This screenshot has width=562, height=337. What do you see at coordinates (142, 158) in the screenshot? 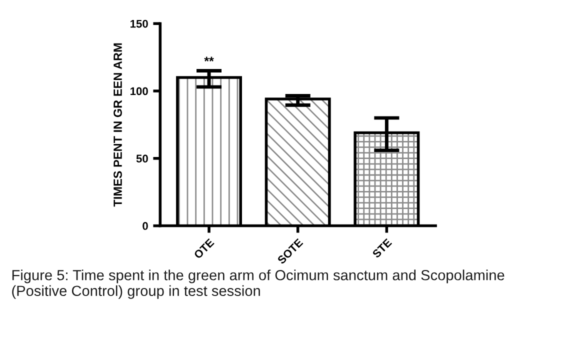
I see `y-tick-label: 50` at bounding box center [142, 158].